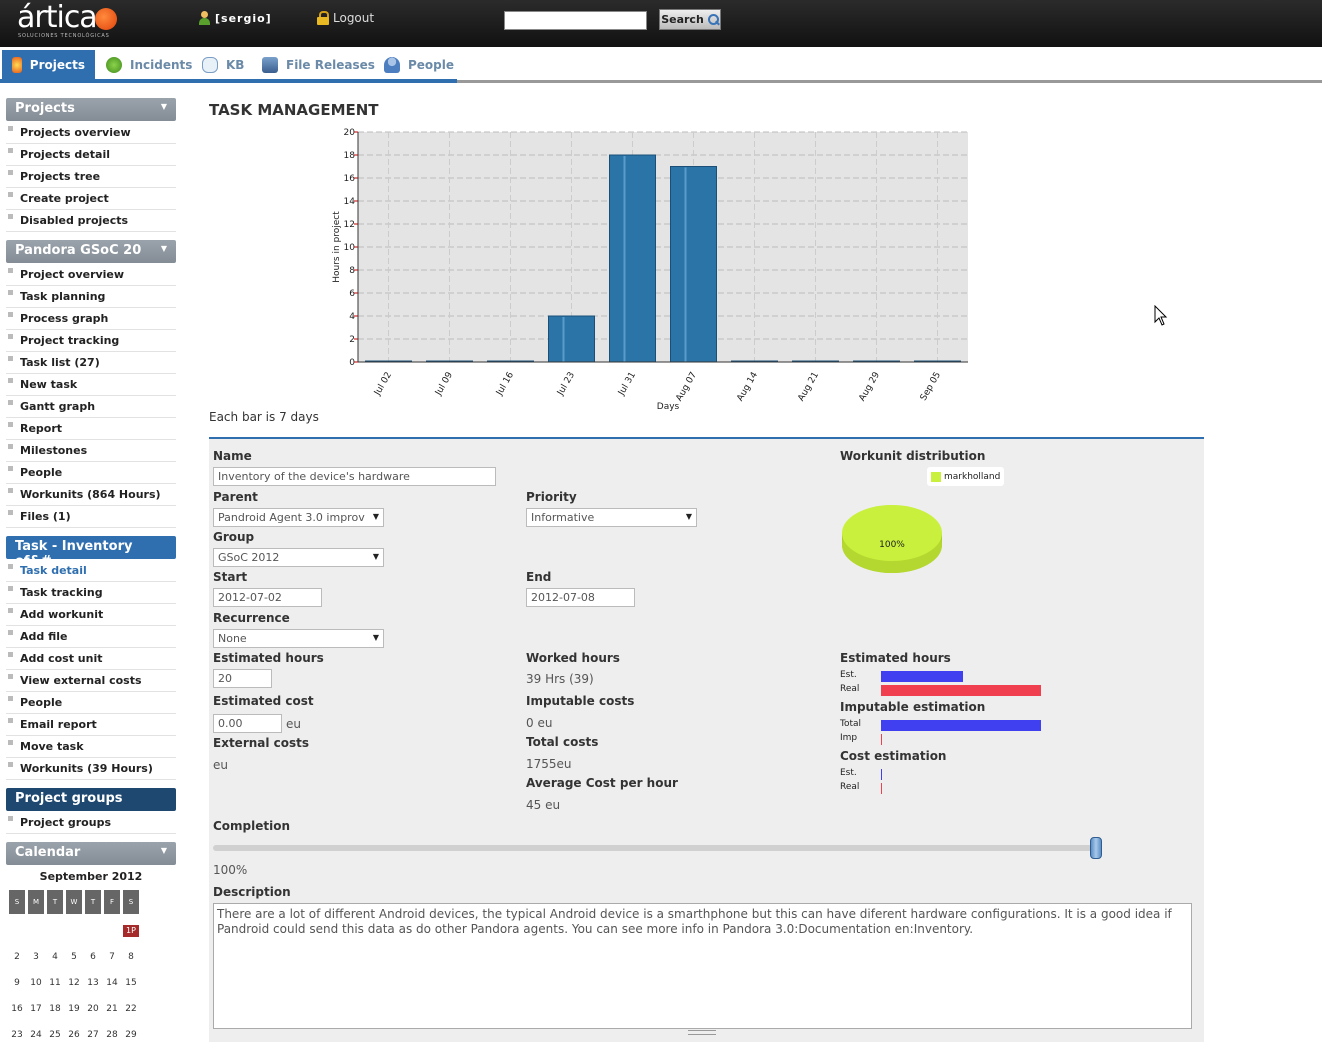 This screenshot has width=1322, height=1052. Describe the element at coordinates (91, 429) in the screenshot. I see `sidebar-item-report: Report` at that location.